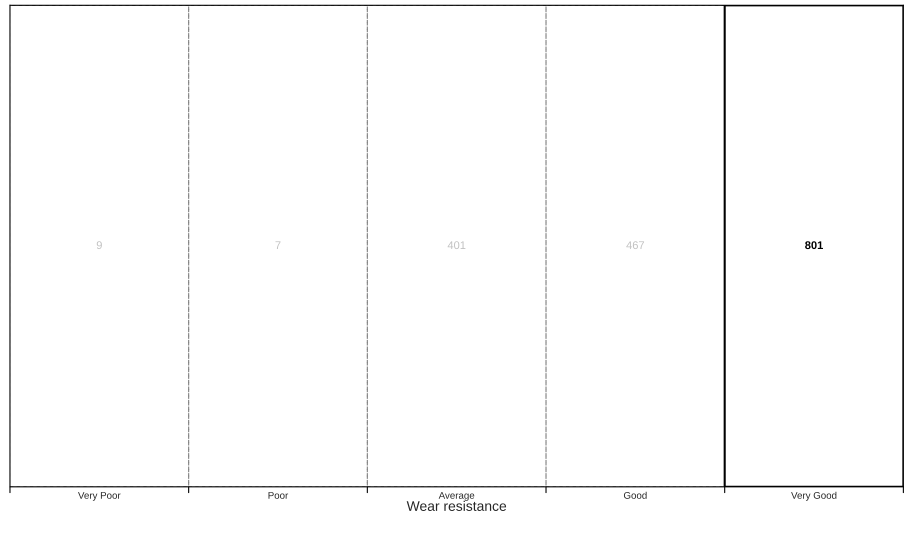 Image resolution: width=907 pixels, height=535 pixels. Describe the element at coordinates (99, 245) in the screenshot. I see `data-label: 9` at that location.